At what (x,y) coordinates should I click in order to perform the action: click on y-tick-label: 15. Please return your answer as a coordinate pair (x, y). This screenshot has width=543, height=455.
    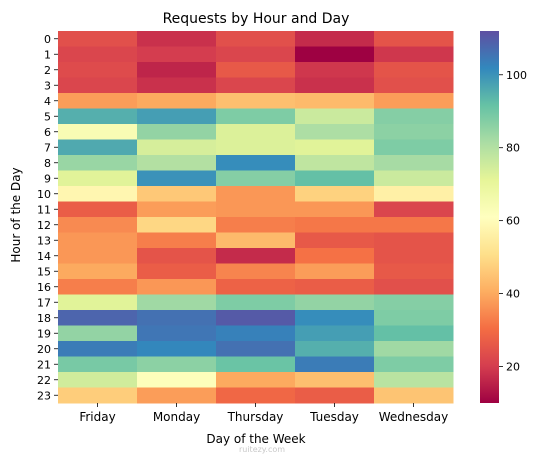
    Looking at the image, I should click on (44, 271).